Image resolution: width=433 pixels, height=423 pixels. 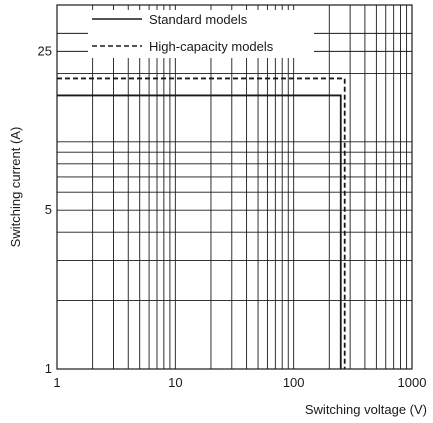 I want to click on x-tick-label: 10, so click(x=175, y=382).